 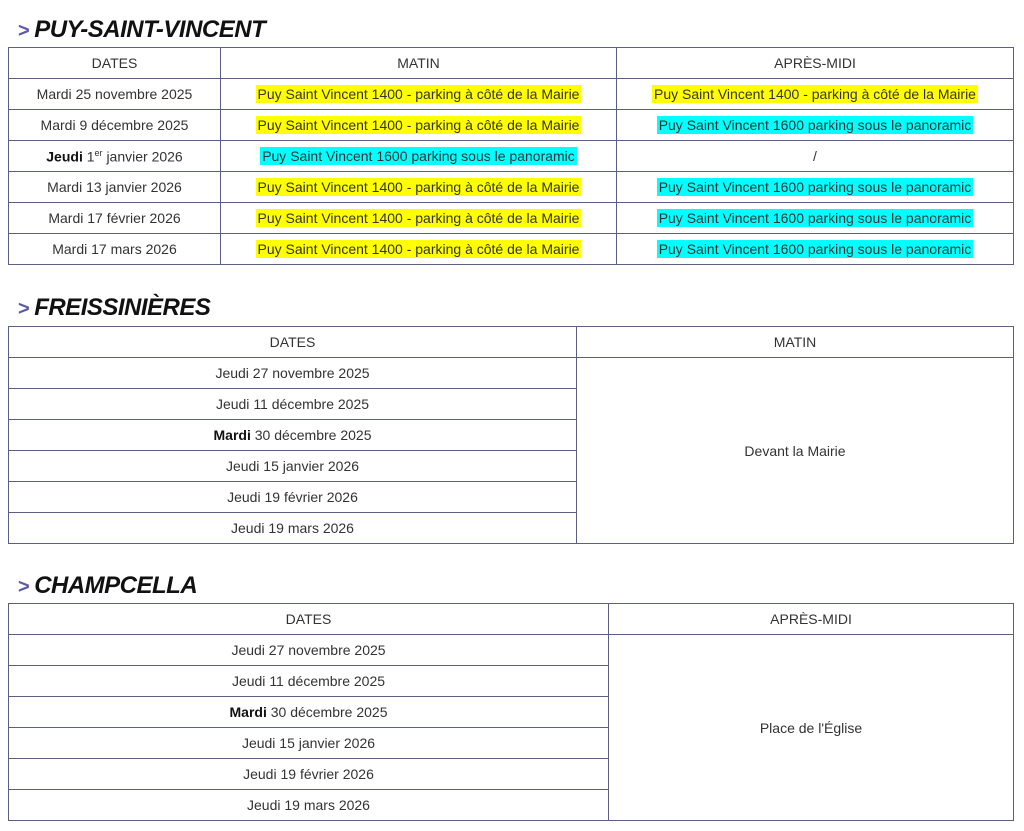 I want to click on section-heading-freissinieres: > FREISSINIÈRES, so click(x=114, y=308).